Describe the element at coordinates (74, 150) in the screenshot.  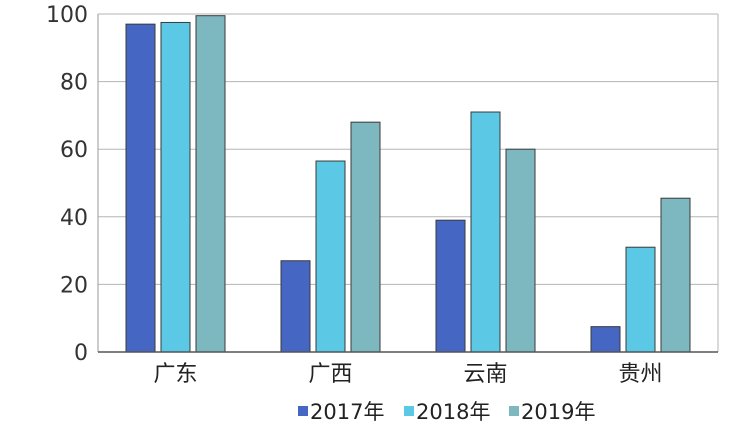
I see `y-tick-label: 60` at that location.